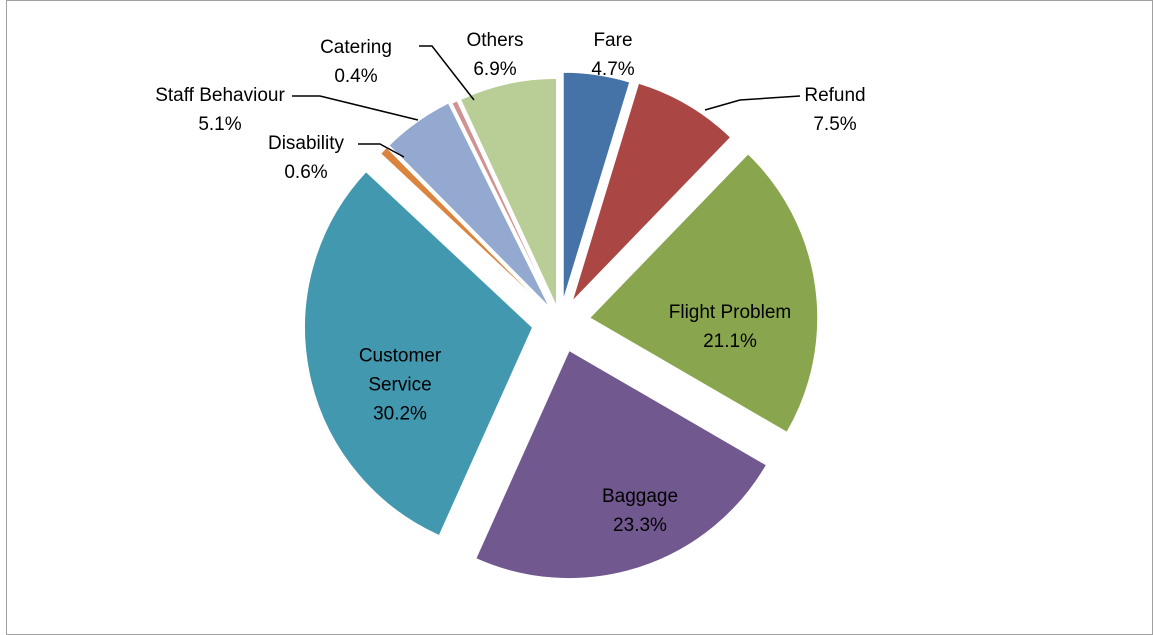 This screenshot has width=1153, height=635. Describe the element at coordinates (306, 143) in the screenshot. I see `category-label: Disability` at that location.